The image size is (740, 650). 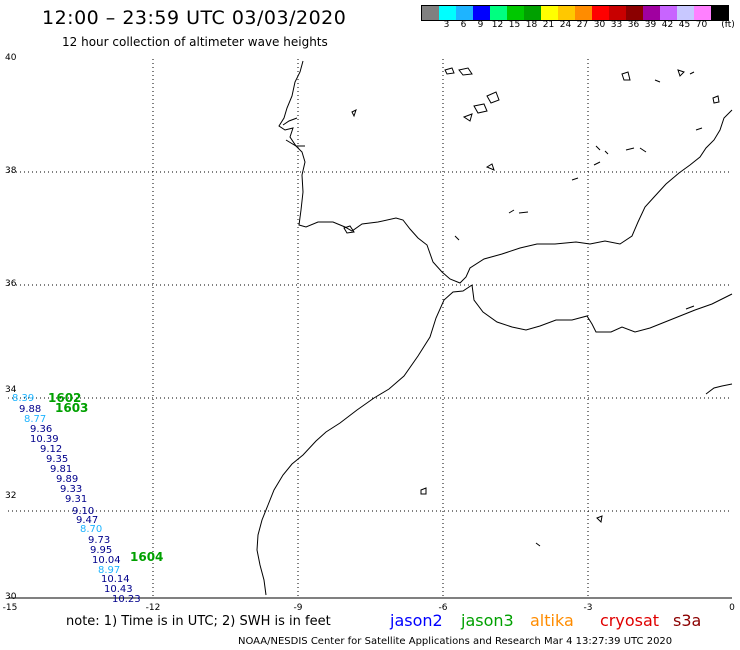 What do you see at coordinates (109, 570) in the screenshot?
I see `wave-height-value: 8.97` at bounding box center [109, 570].